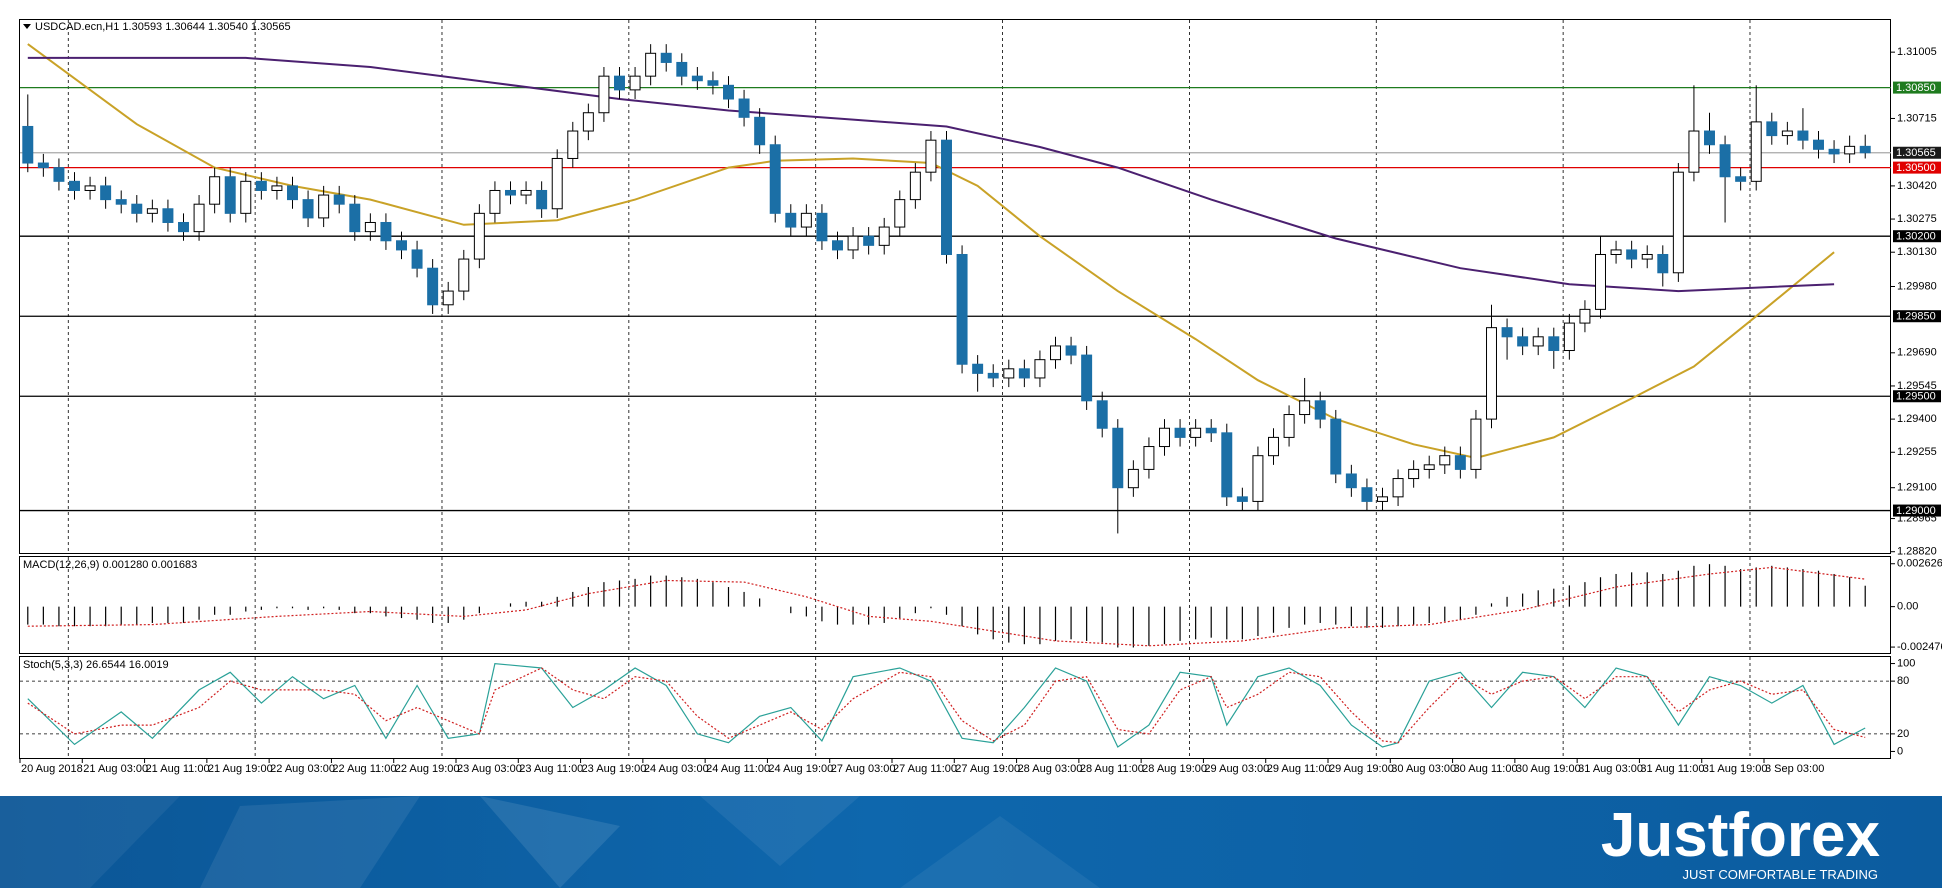  Describe the element at coordinates (971, 842) in the screenshot. I see `banner: Justforex JUST COMFORTABLE TRADING` at that location.